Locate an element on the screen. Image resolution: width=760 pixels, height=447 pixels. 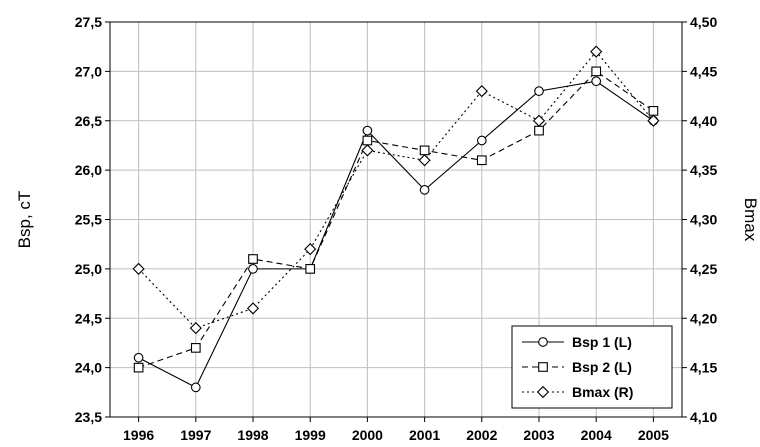
y-axis-label: Bsp, cT is located at coordinates (24, 220).